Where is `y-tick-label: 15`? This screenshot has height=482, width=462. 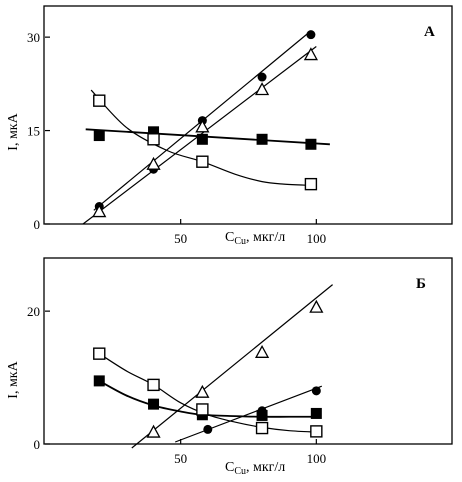
y-tick-label: 15 is located at coordinates (33, 131).